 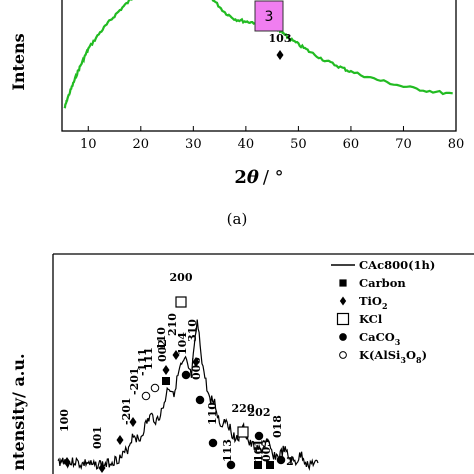 I want to click on peak-label: 202, so click(x=259, y=412).